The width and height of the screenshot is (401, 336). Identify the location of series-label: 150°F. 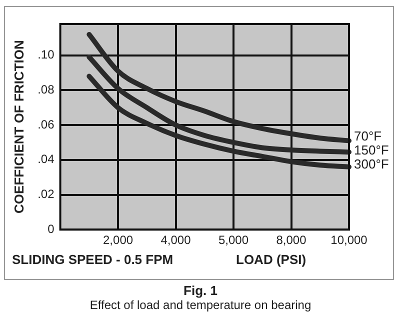
(371, 150).